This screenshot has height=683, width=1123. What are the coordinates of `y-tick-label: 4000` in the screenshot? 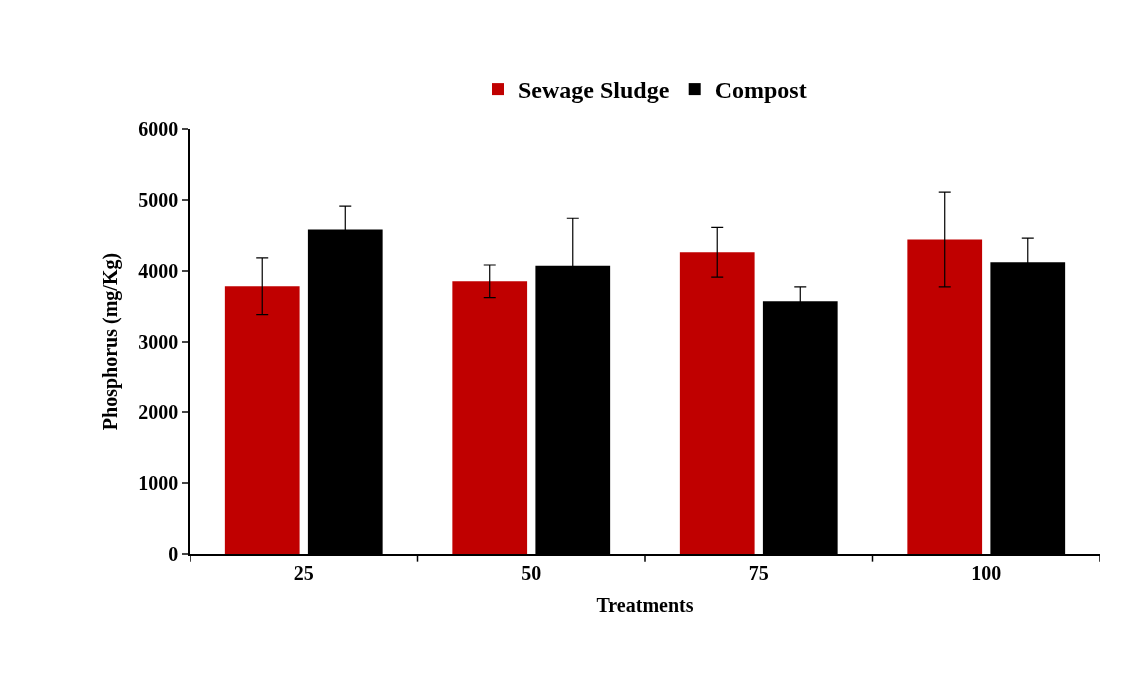 It's located at (158, 270).